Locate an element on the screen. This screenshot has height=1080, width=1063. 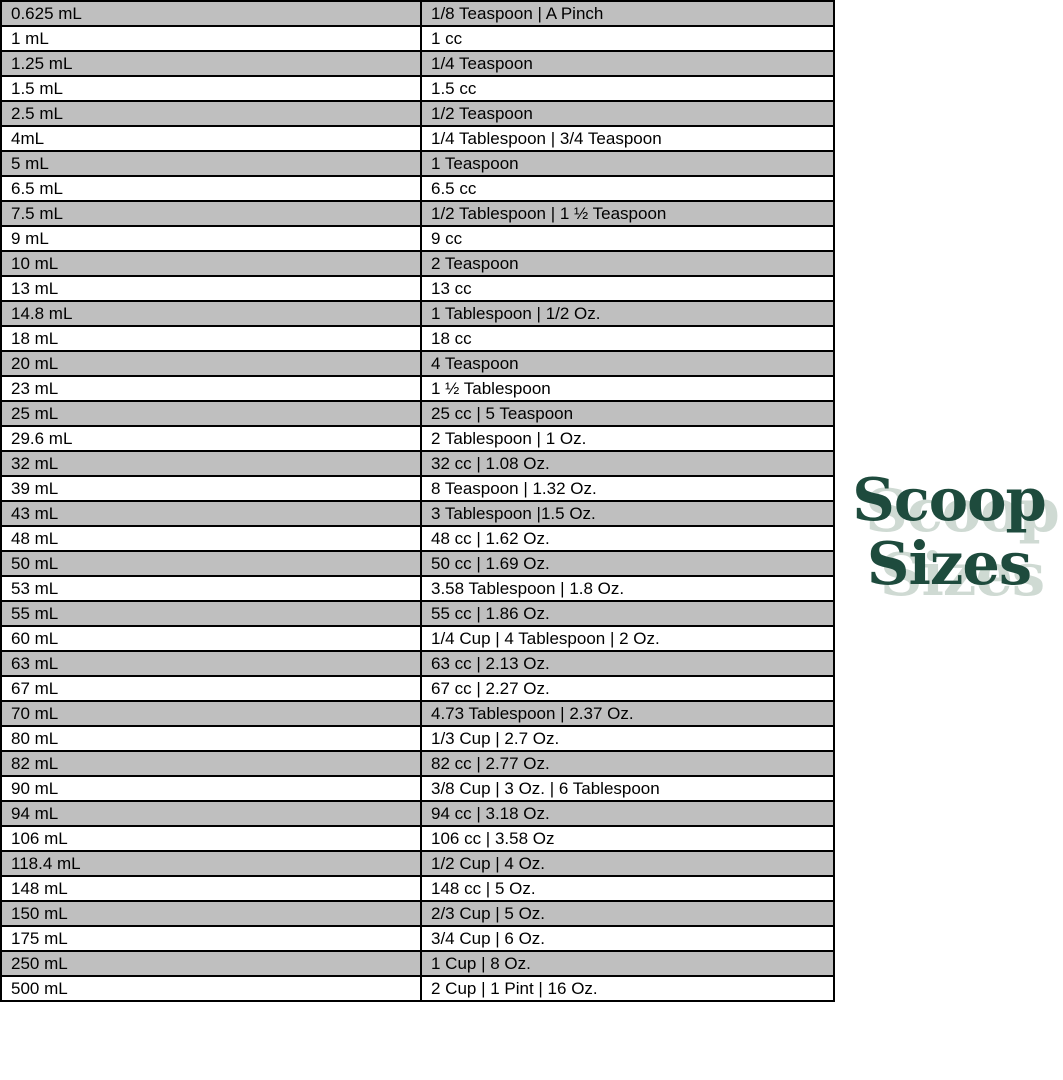
equivalent-cell: 1 cc is located at coordinates (627, 38).